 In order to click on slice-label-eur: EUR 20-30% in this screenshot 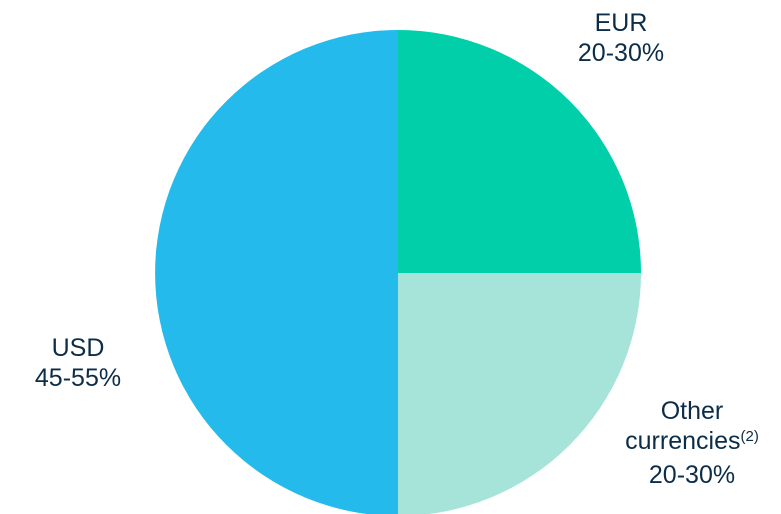, I will do `click(621, 38)`.